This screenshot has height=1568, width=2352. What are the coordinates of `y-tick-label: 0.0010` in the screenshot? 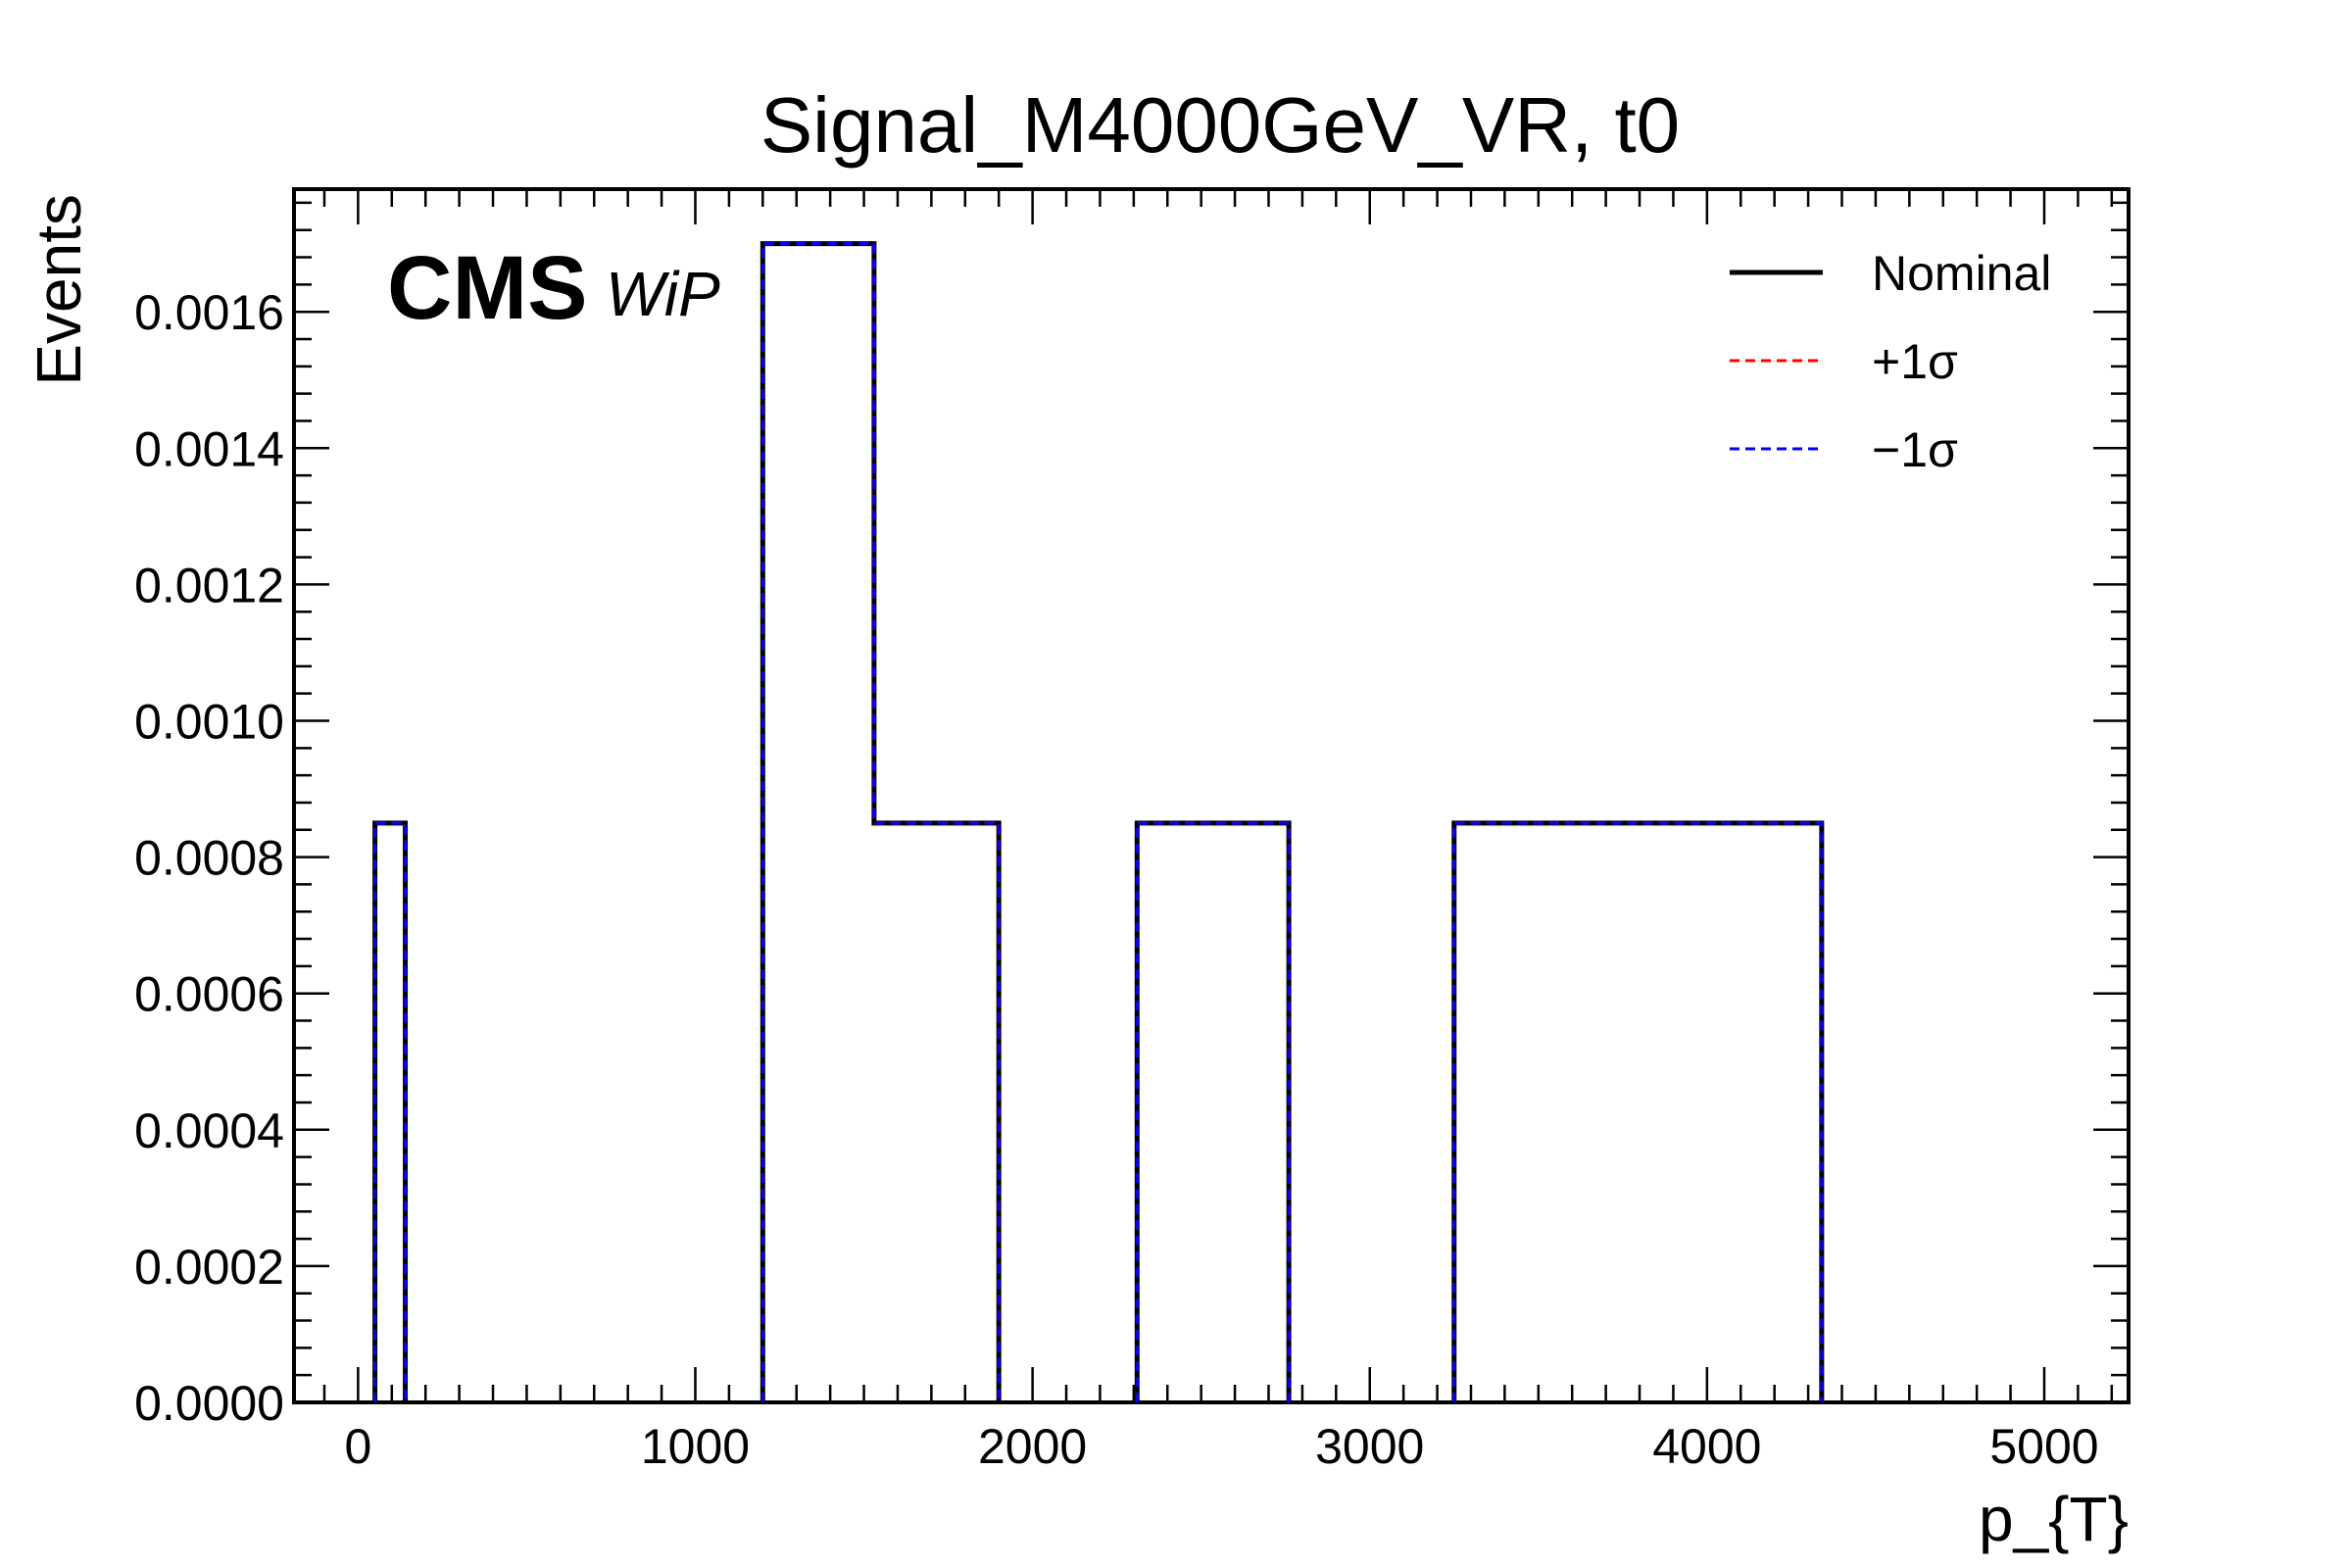 It's located at (209, 721).